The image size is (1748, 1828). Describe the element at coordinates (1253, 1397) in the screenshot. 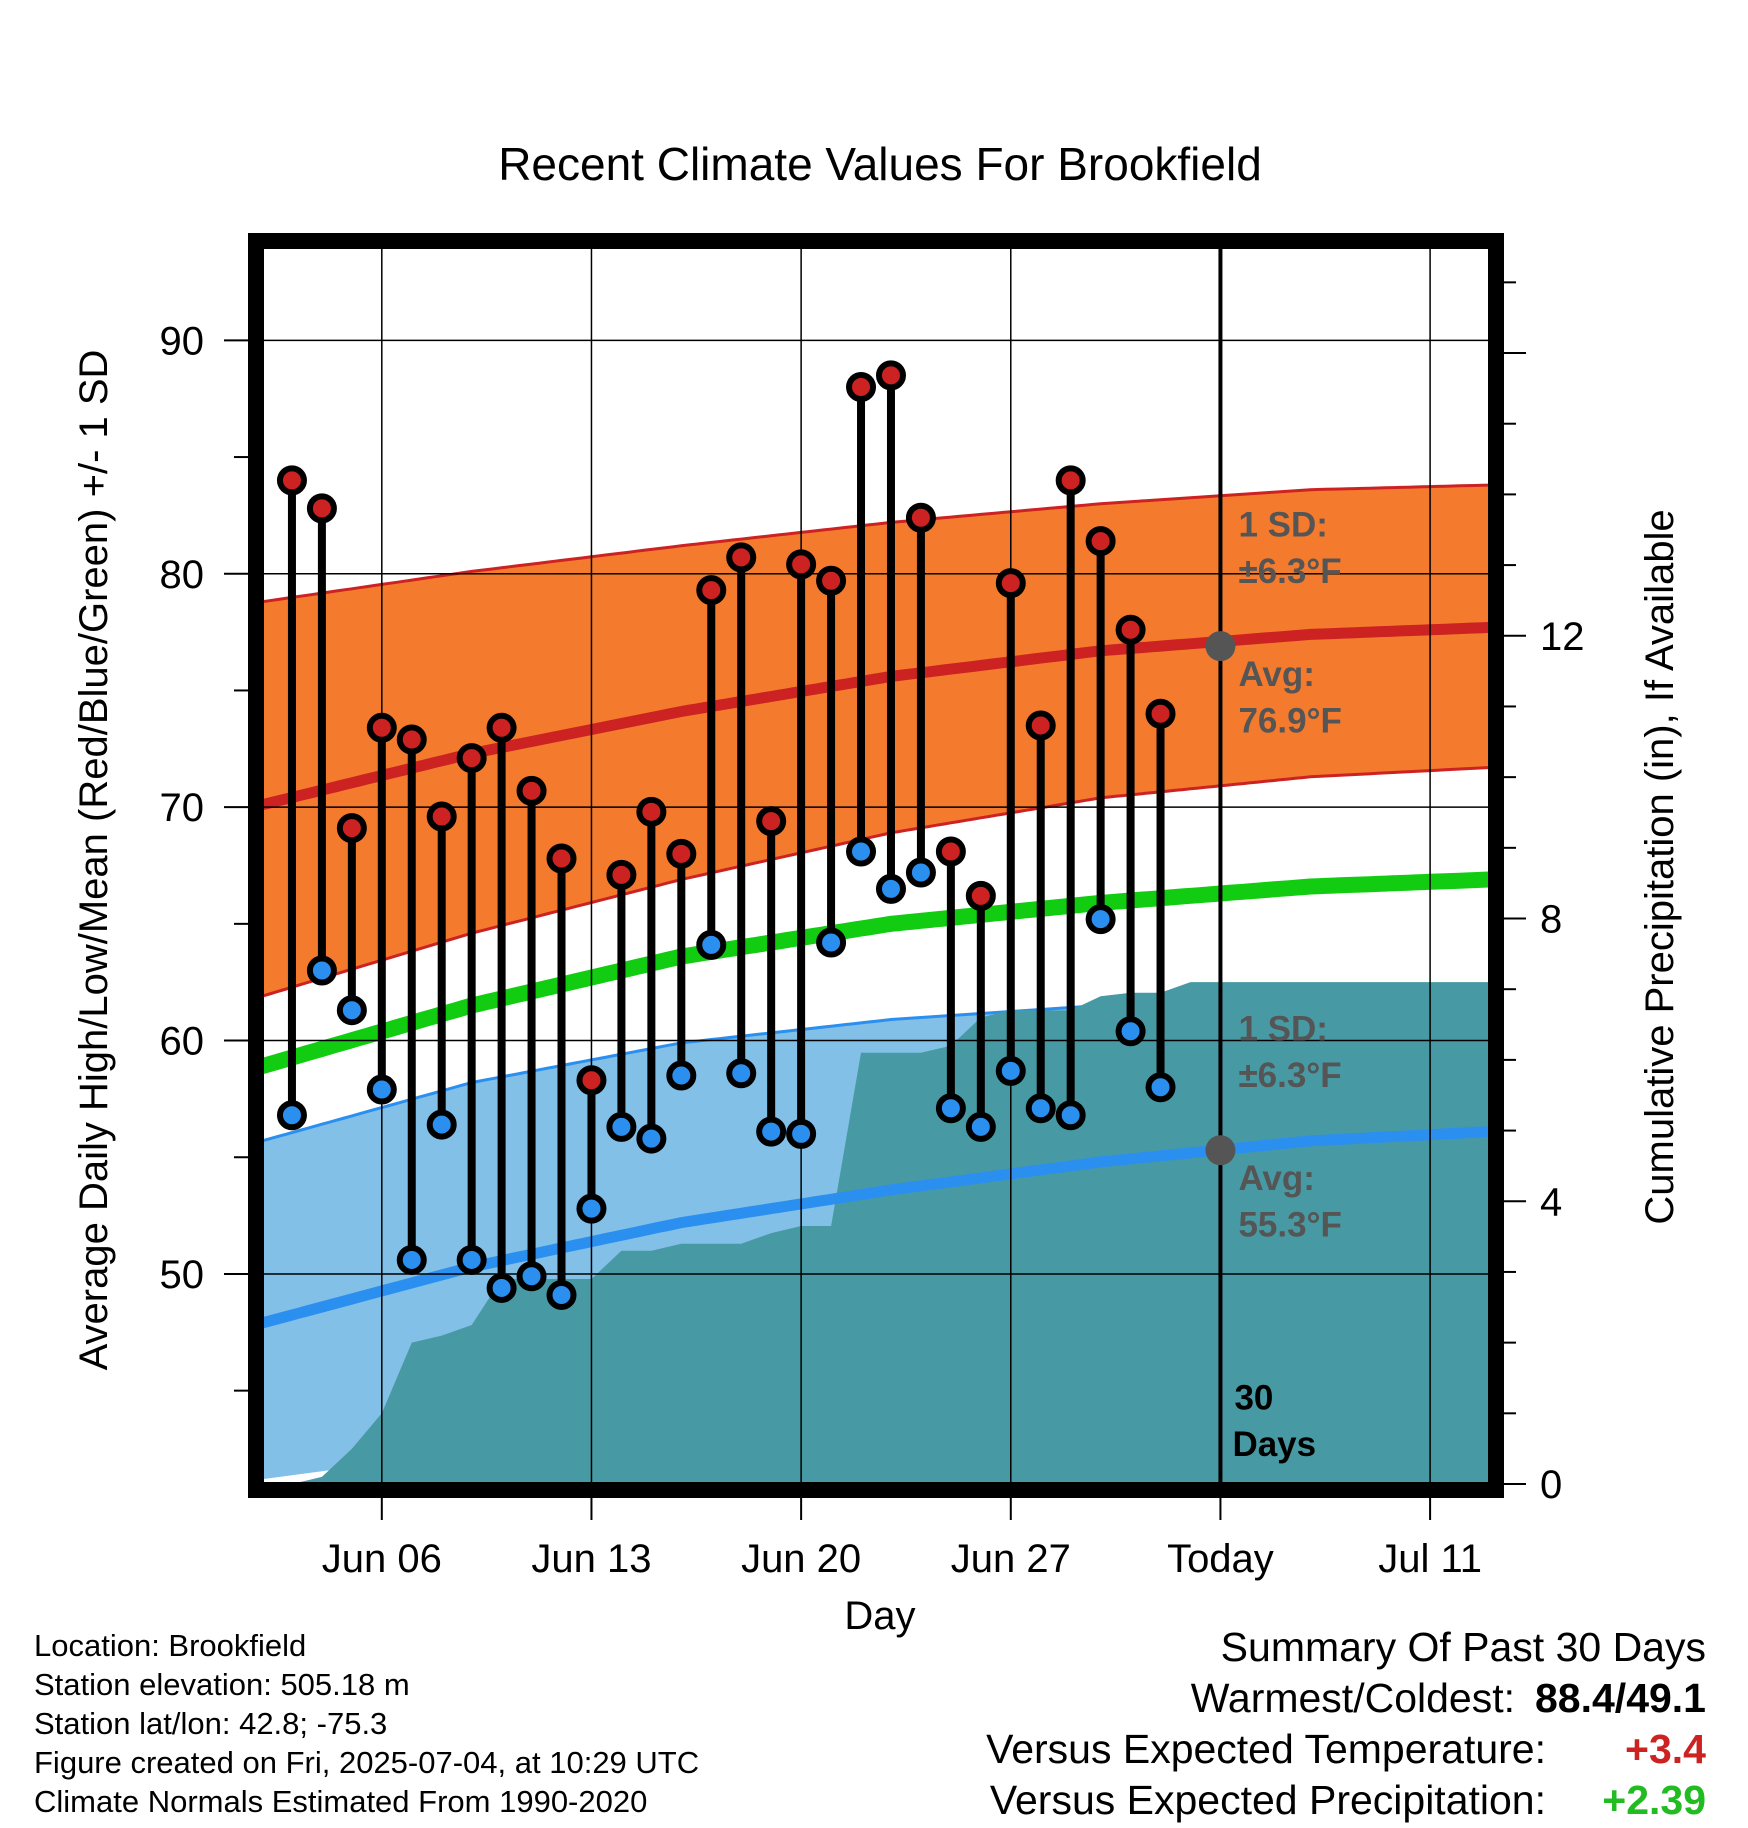

I see `period-label-number: 30` at that location.